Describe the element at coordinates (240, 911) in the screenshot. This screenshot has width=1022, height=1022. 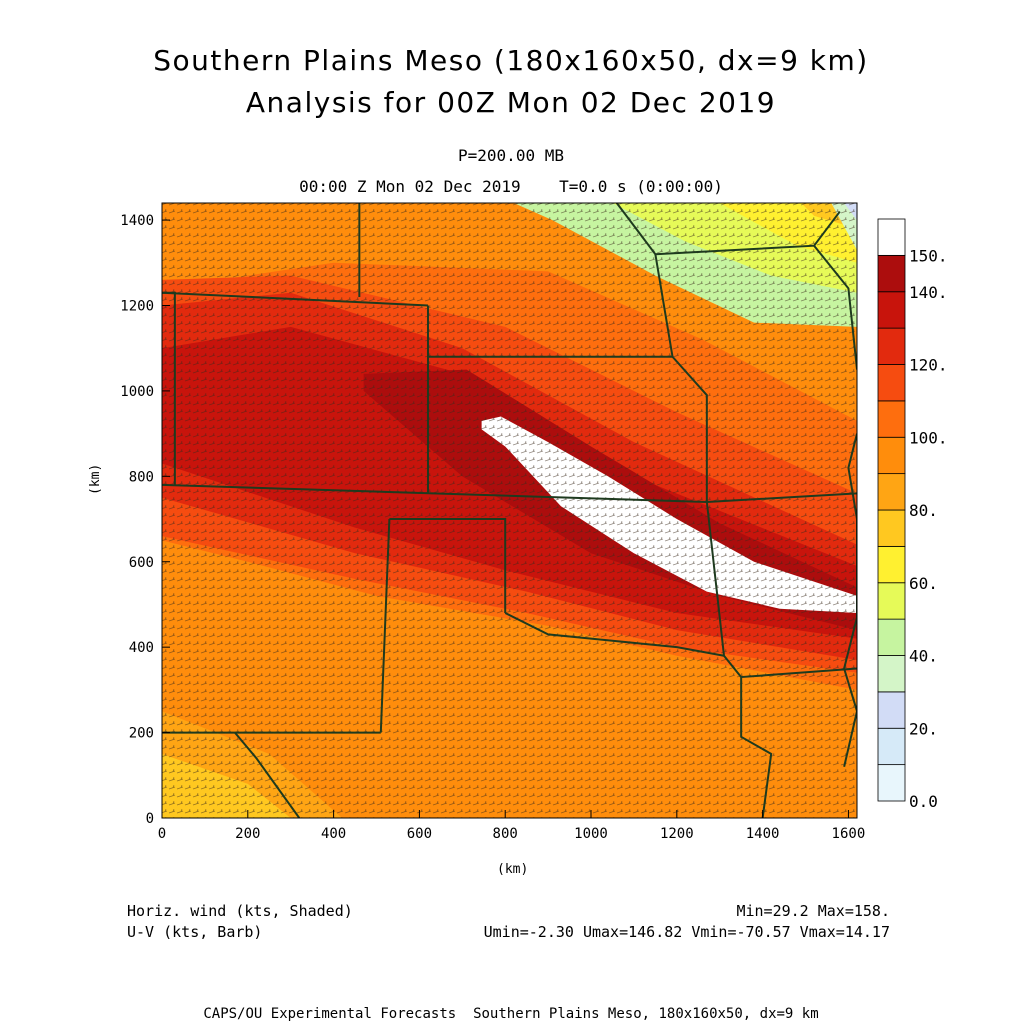
I see `shaded-field-description: Horiz. wind (kts, Shaded)` at that location.